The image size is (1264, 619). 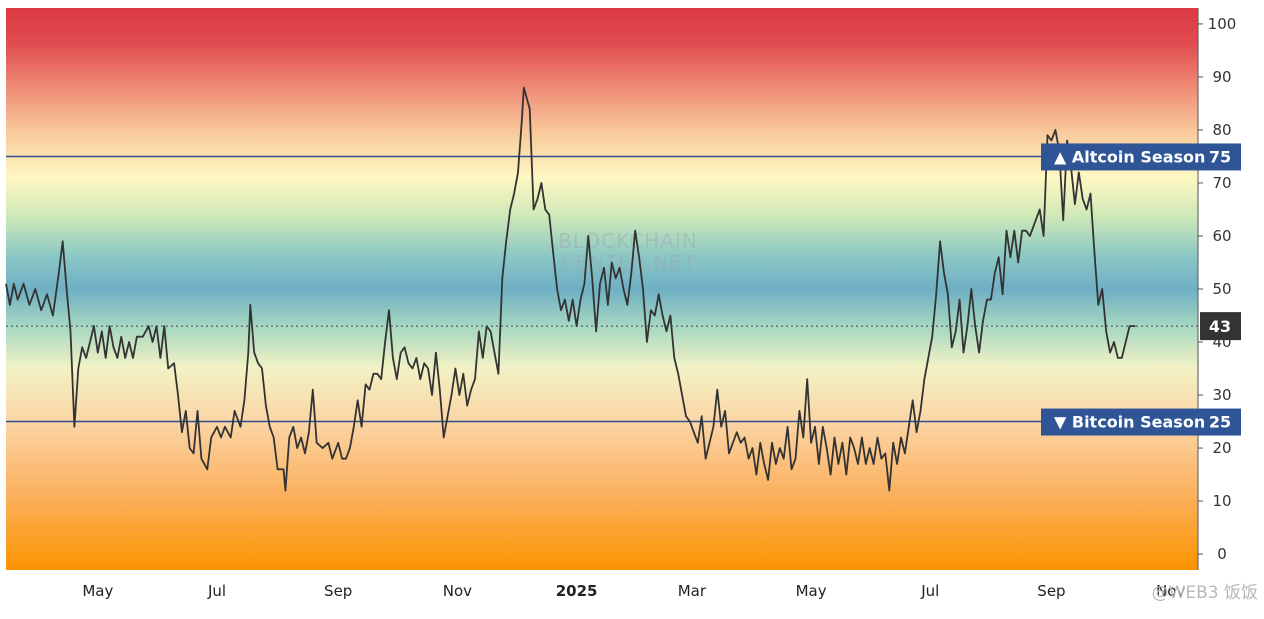 What do you see at coordinates (1231, 309) in the screenshot?
I see `y-axis-panel` at bounding box center [1231, 309].